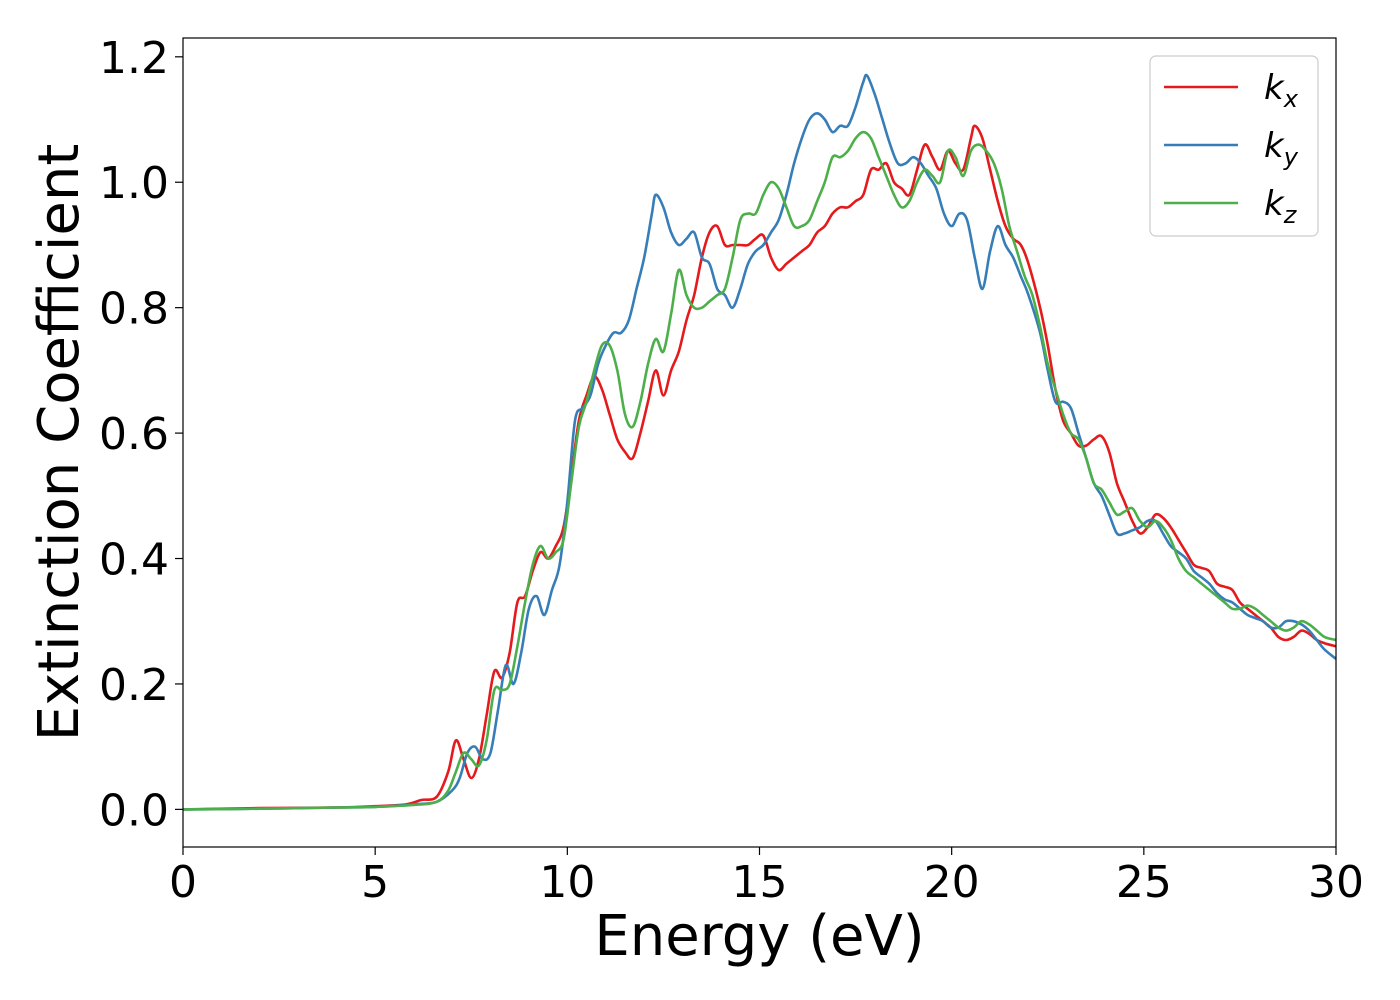 The image size is (1400, 1000). I want to click on x-tick-label: 15, so click(760, 882).